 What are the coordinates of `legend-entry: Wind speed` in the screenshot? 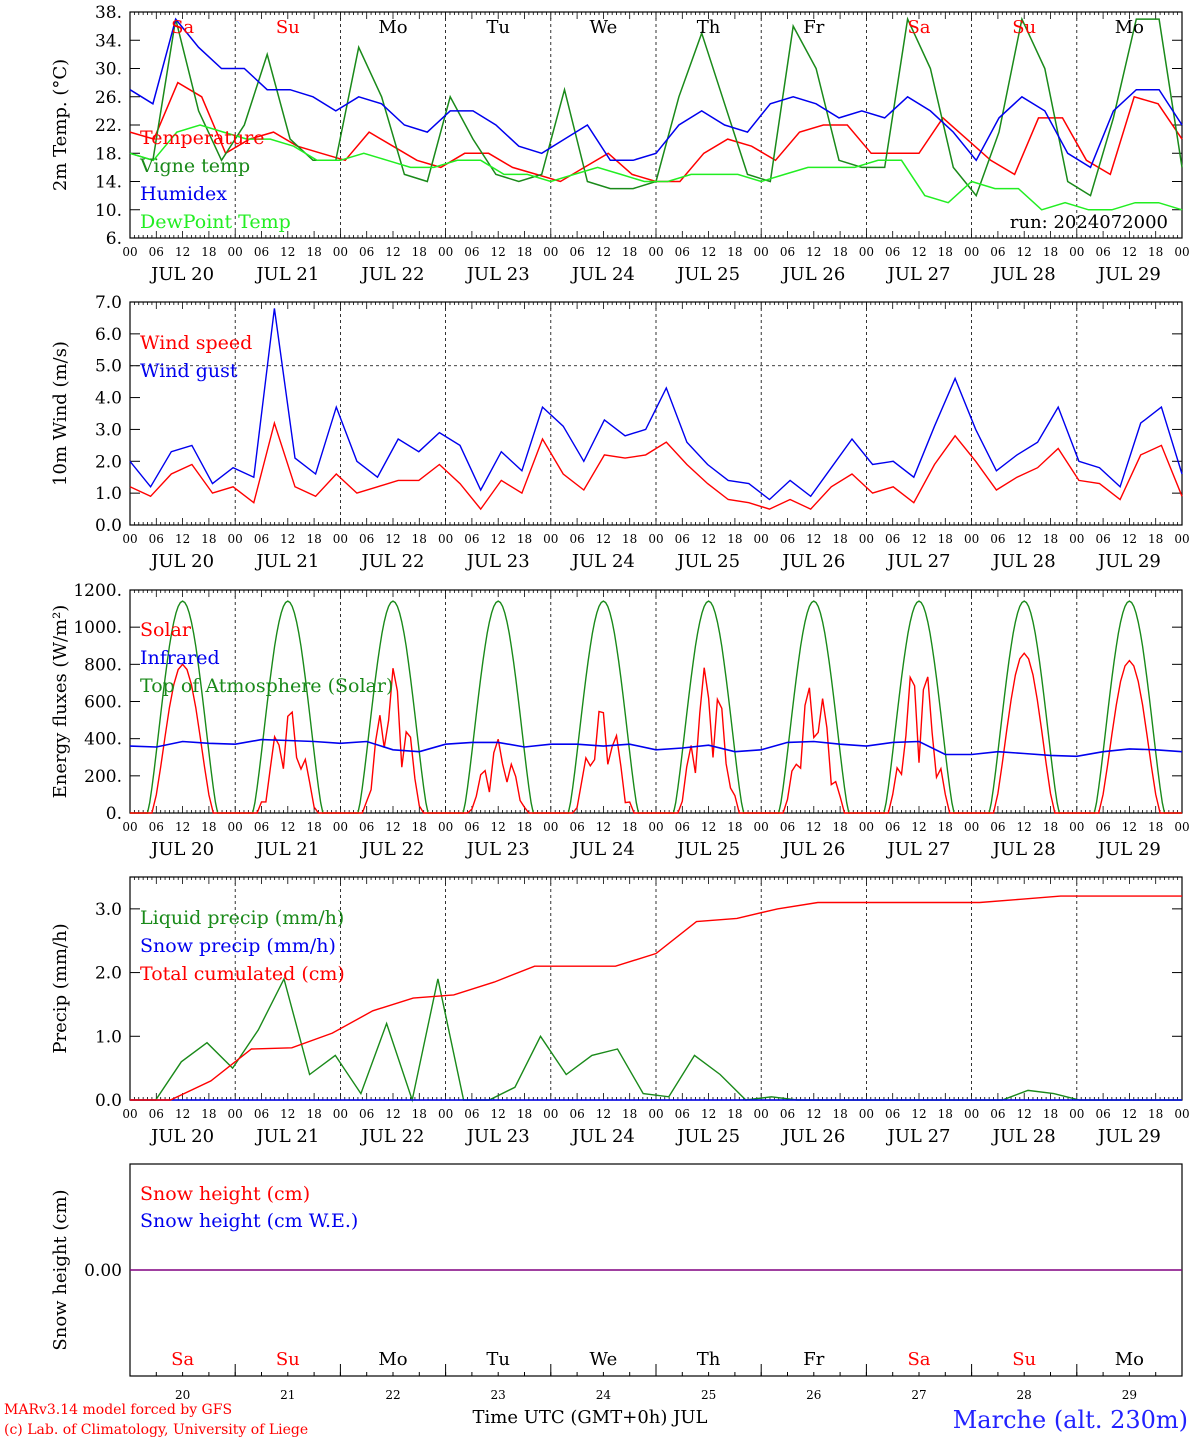 It's located at (196, 343).